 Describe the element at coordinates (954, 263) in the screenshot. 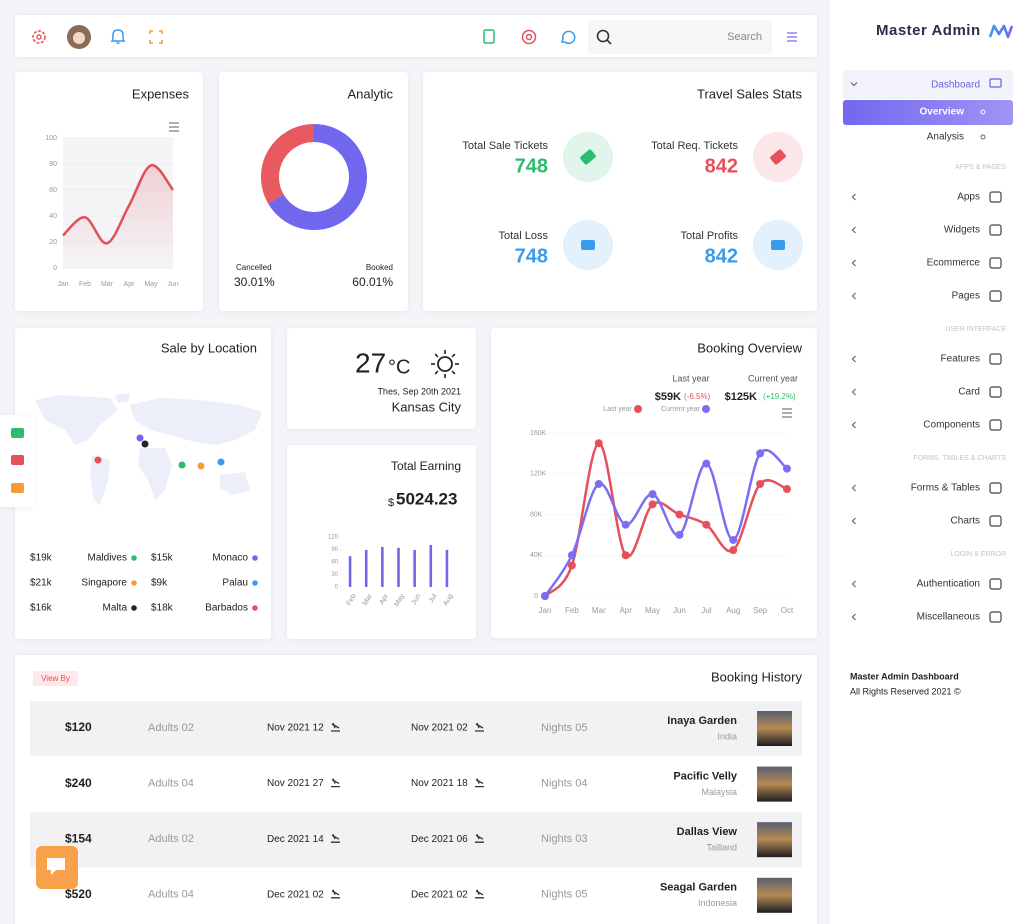

I see `menu-item: Ecommerce` at that location.